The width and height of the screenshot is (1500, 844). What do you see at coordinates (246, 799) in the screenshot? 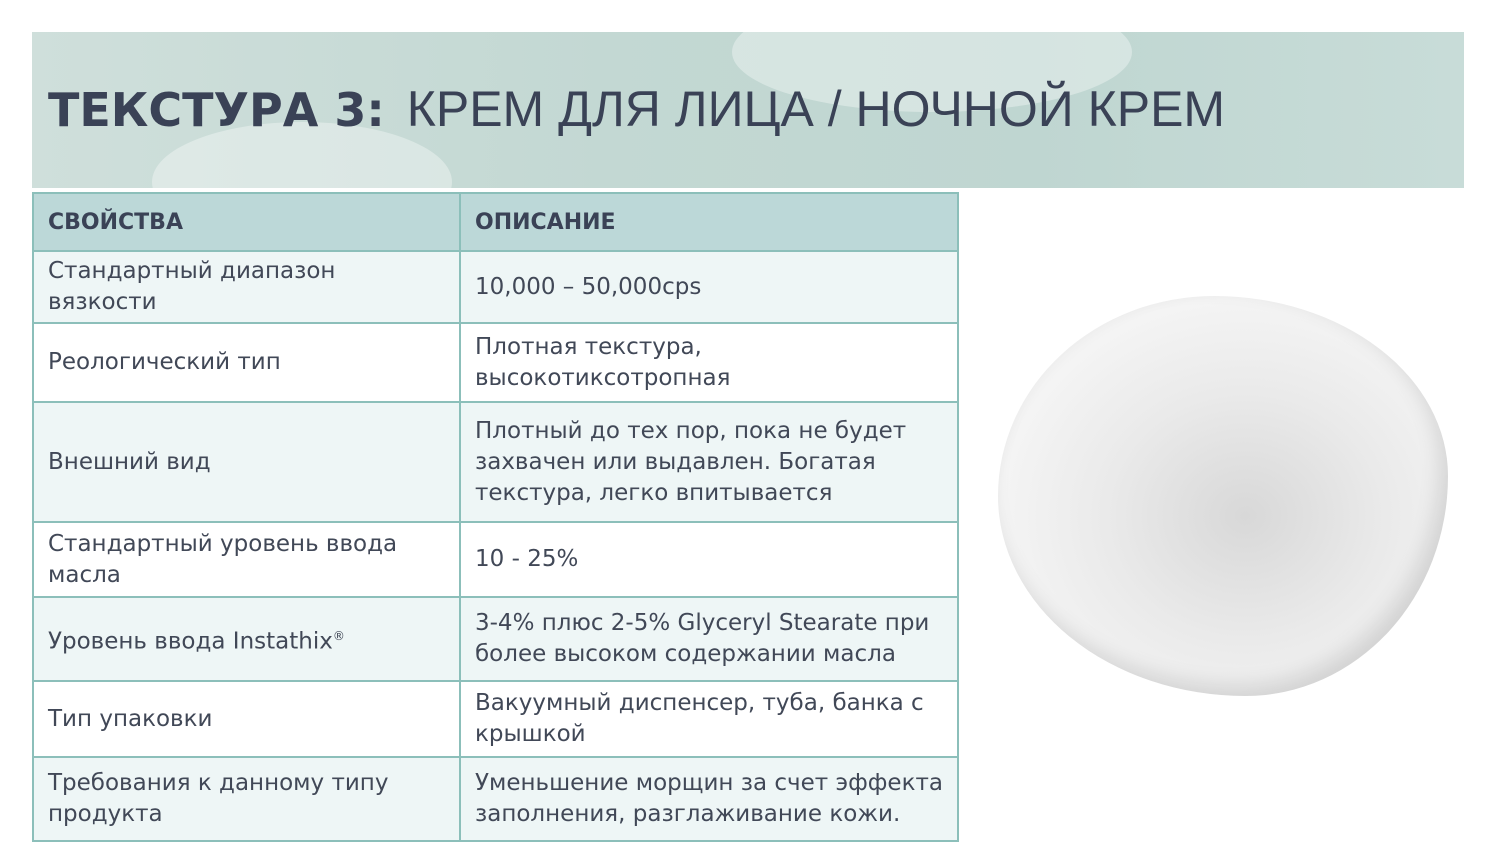
I see `property-cell: Требования к данному типу продукта` at bounding box center [246, 799].